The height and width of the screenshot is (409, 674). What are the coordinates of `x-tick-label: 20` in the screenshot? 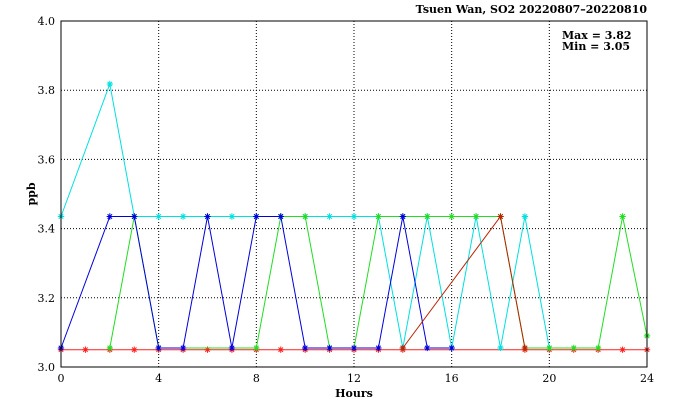 It's located at (549, 378).